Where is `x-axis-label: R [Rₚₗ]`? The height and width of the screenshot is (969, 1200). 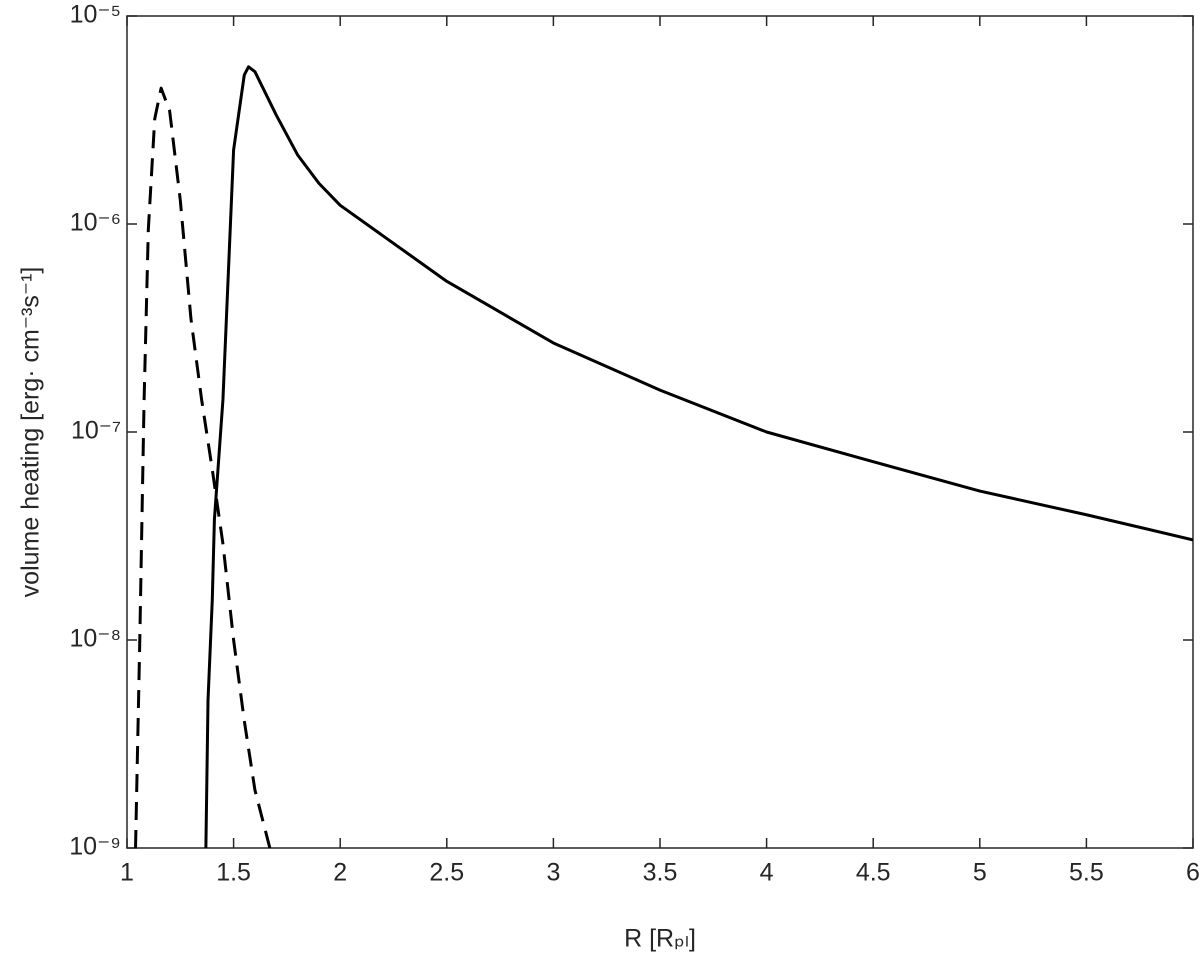 x-axis-label: R [Rₚₗ] is located at coordinates (660, 939).